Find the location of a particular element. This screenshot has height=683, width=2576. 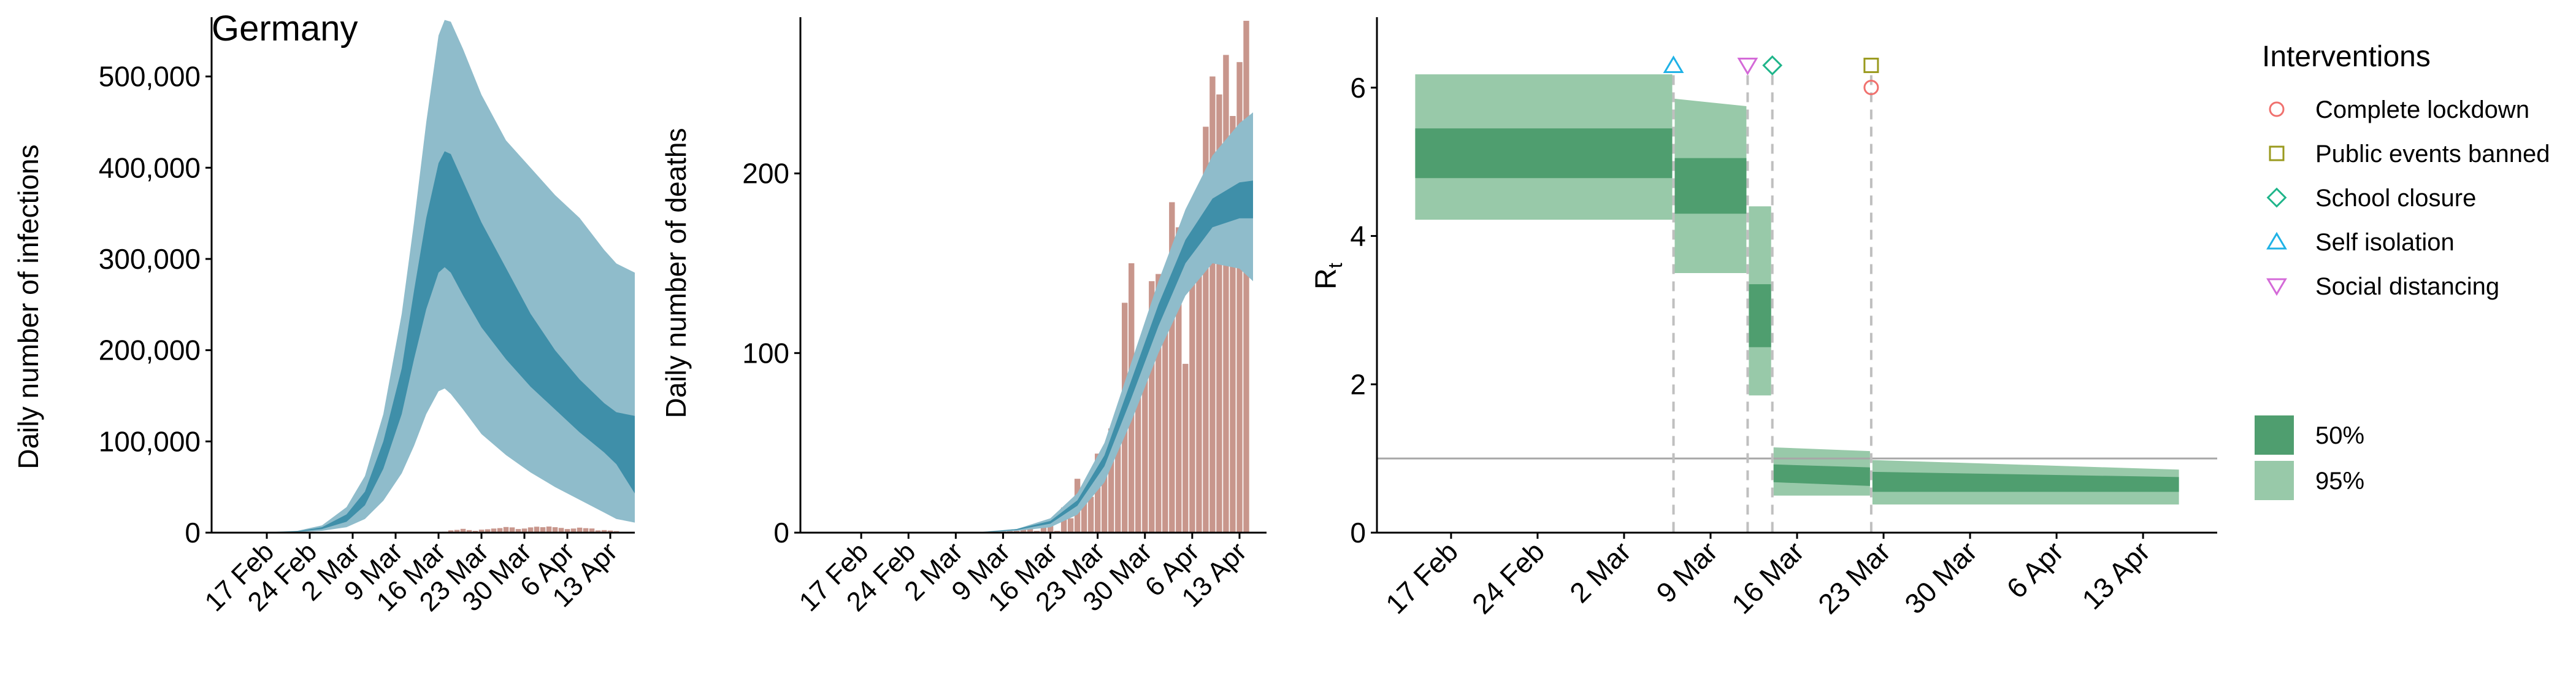

intervention-marker-diamond is located at coordinates (1772, 65).